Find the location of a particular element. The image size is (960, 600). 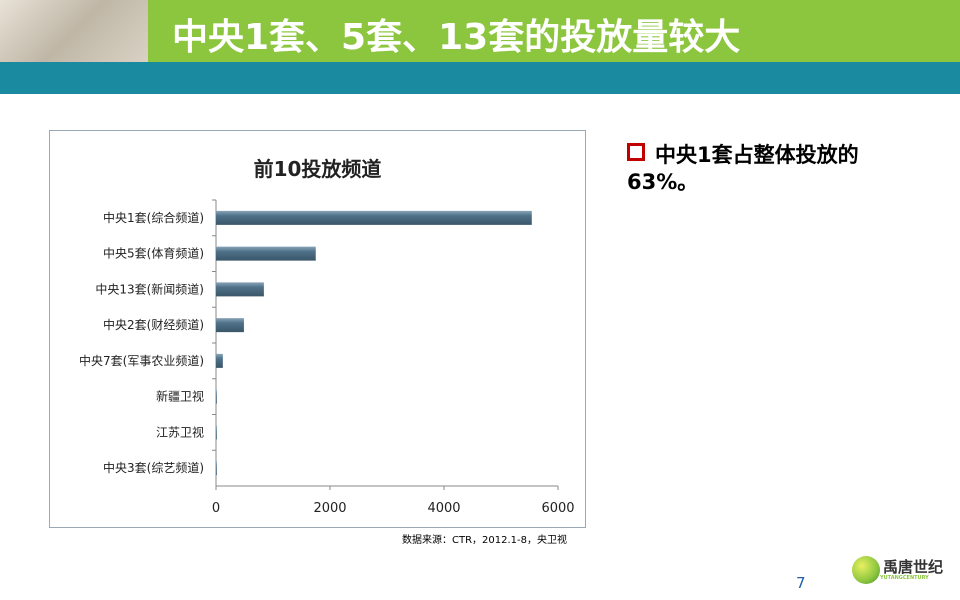

page-number: 7 is located at coordinates (801, 583).